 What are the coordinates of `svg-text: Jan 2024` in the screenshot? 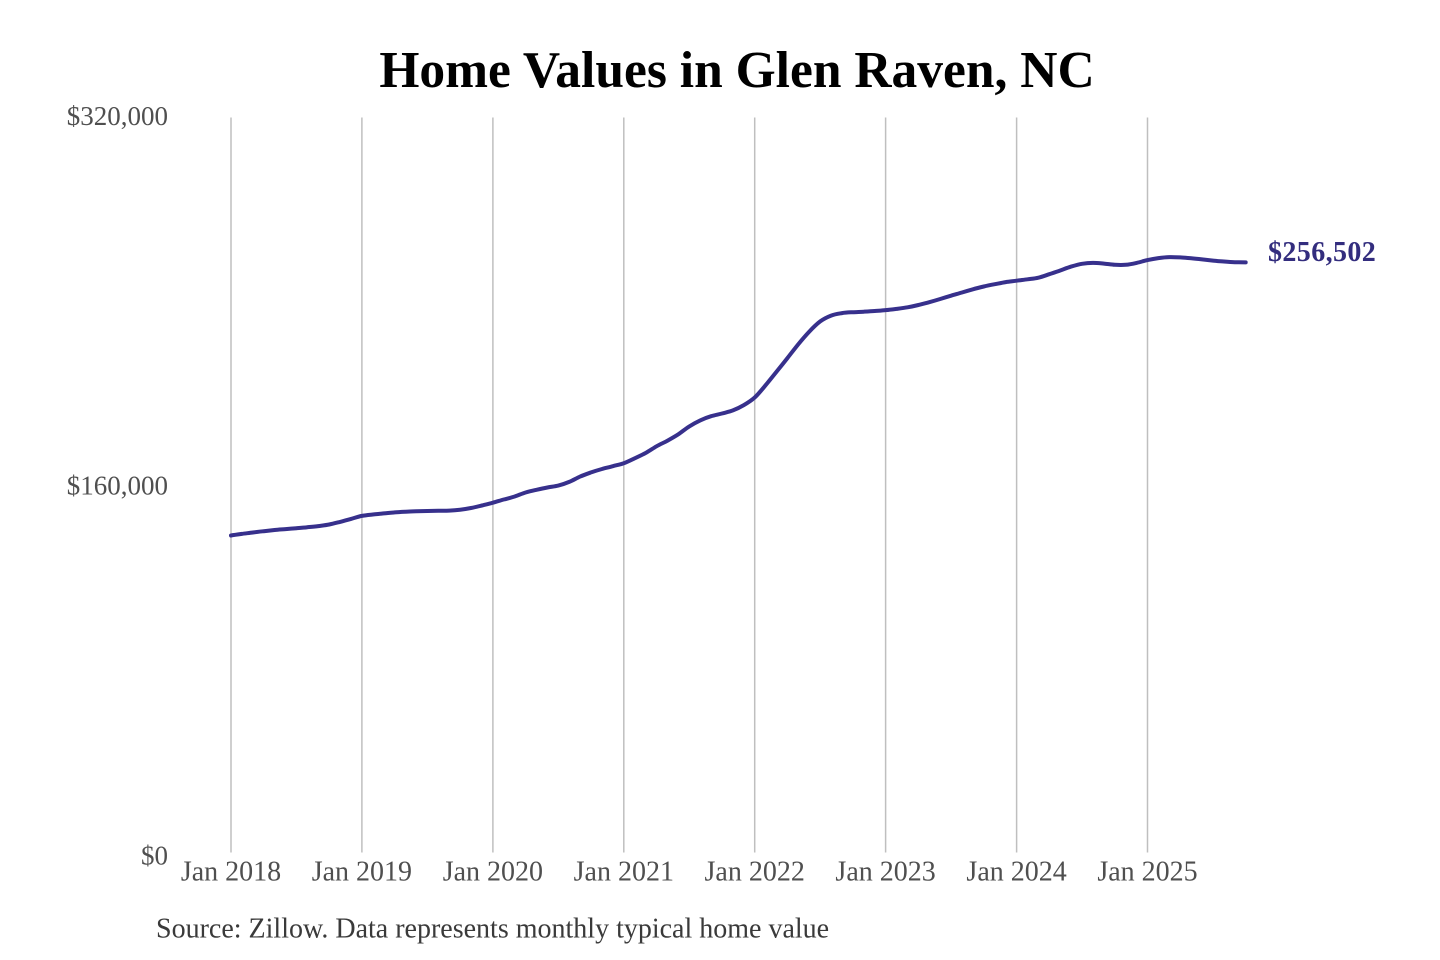 It's located at (1016, 872).